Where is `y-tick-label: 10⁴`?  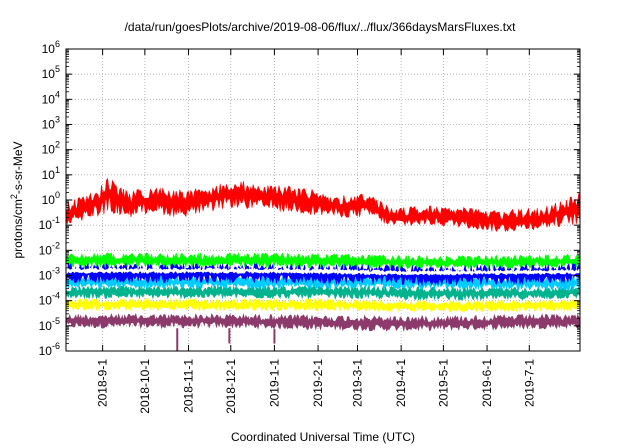
y-tick-label: 10⁴ is located at coordinates (51, 97).